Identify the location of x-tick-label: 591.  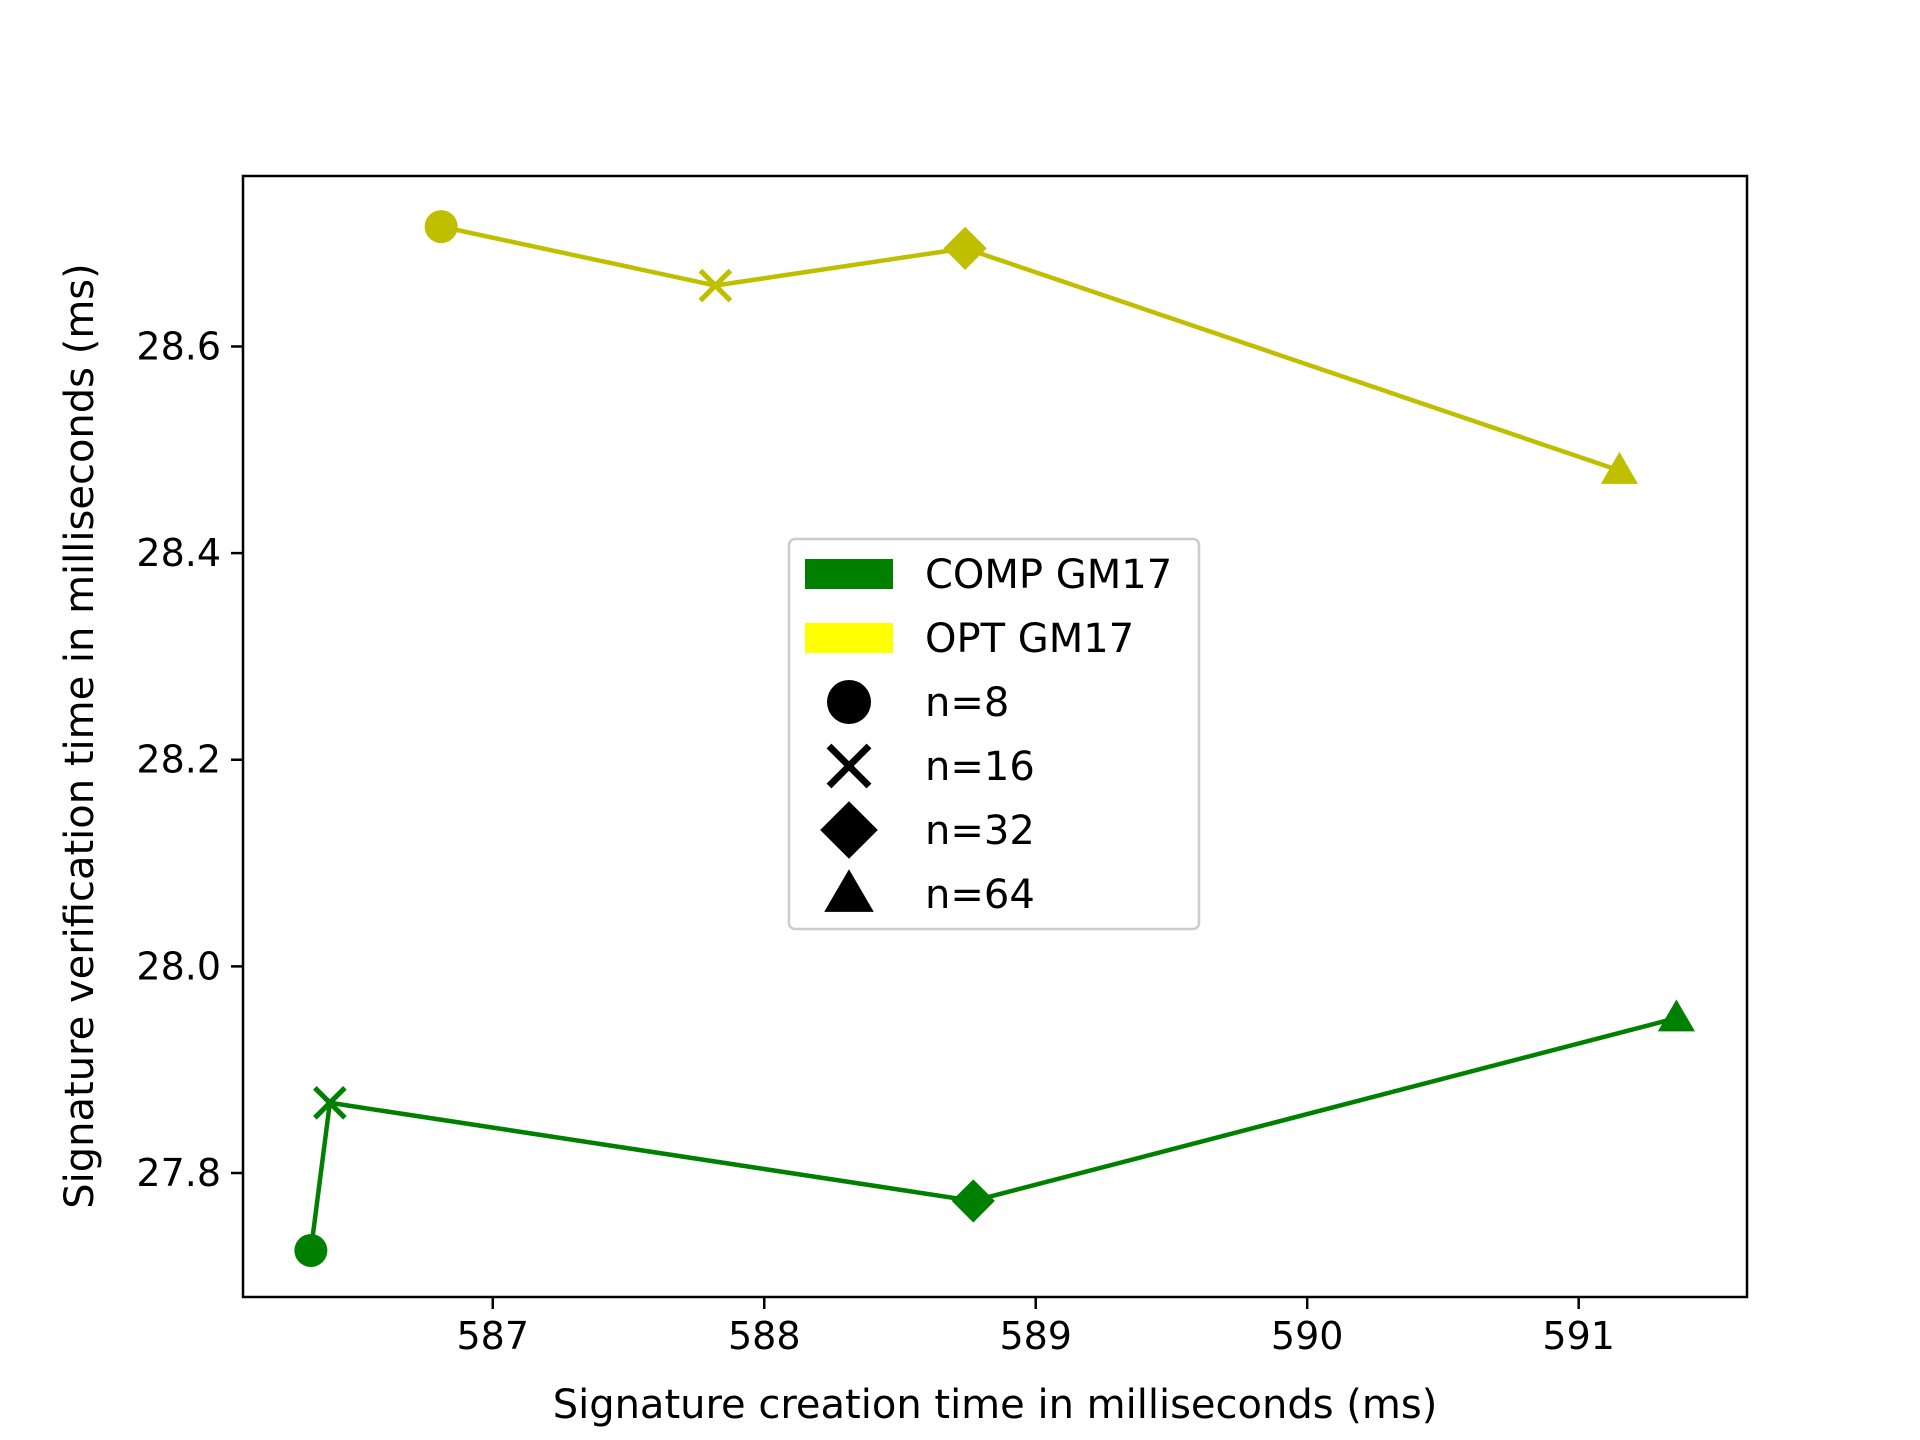
(1578, 1336).